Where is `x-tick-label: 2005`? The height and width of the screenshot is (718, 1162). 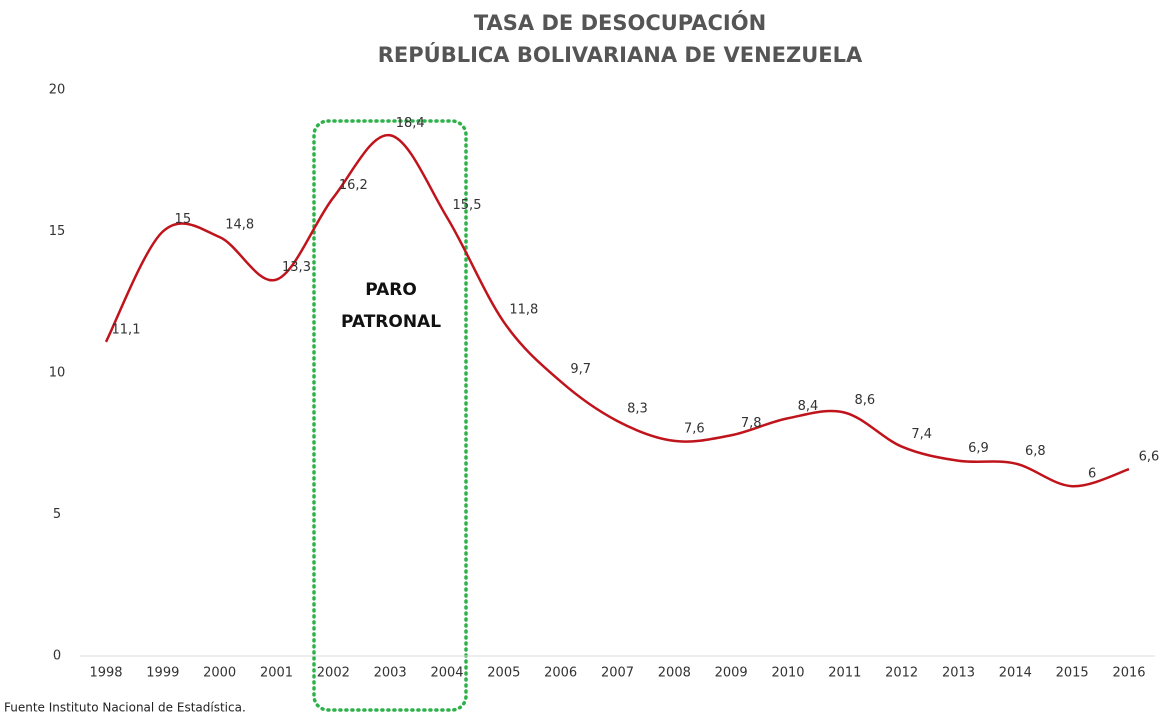
x-tick-label: 2005 is located at coordinates (503, 673).